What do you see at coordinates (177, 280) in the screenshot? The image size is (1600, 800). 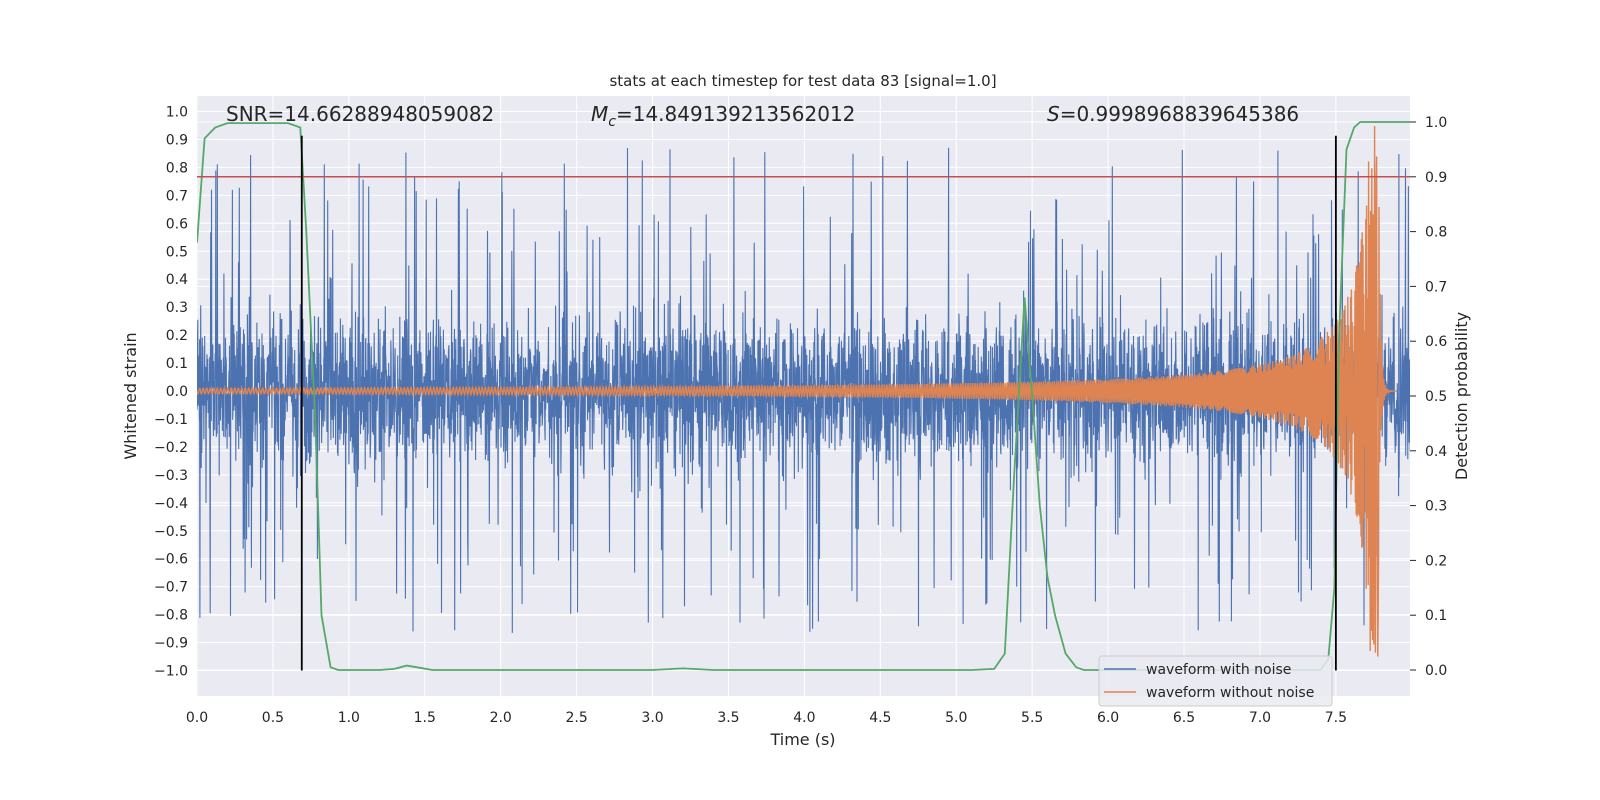 I see `y-tick-label: 0.4` at bounding box center [177, 280].